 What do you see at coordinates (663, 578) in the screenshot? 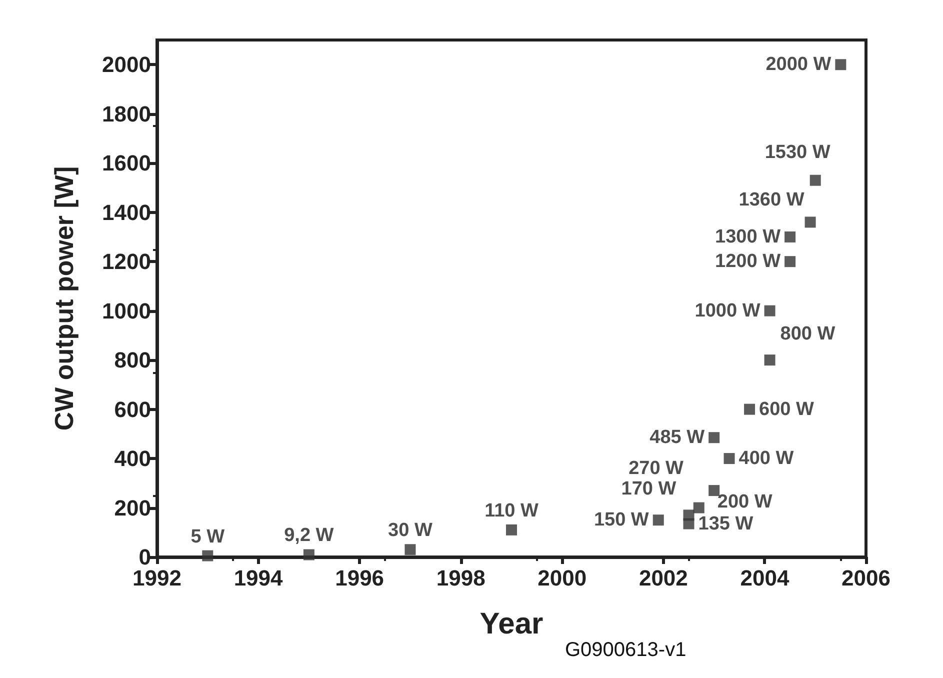
I see `x-tick-label: 2002` at bounding box center [663, 578].